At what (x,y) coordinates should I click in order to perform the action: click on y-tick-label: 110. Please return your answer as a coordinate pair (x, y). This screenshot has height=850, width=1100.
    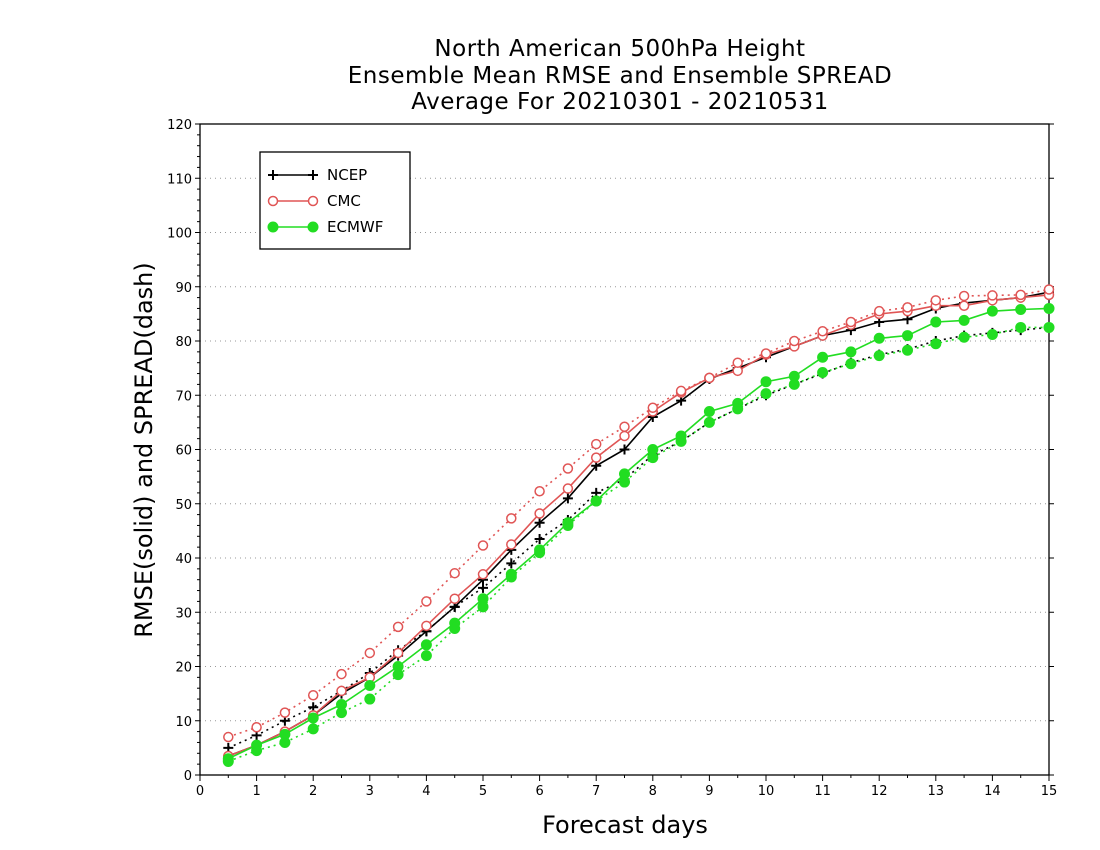
    Looking at the image, I should click on (179, 179).